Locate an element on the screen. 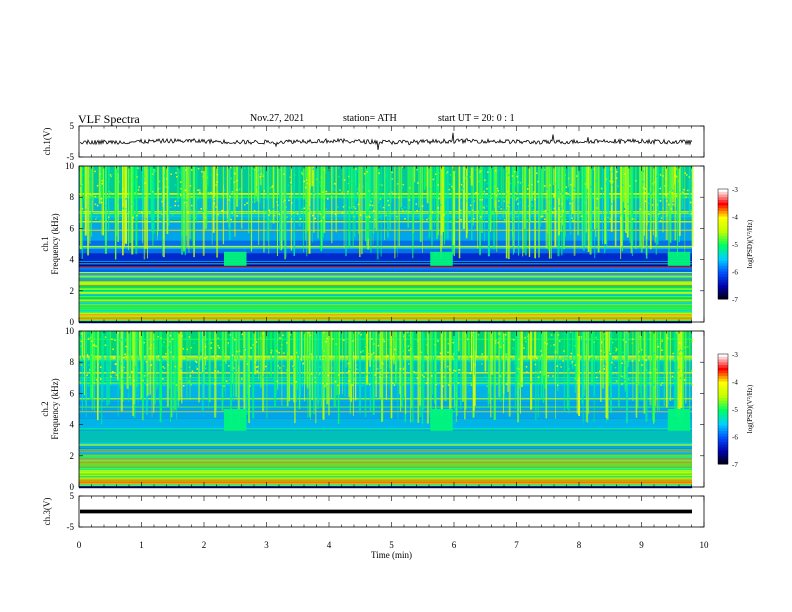  emission-blobs is located at coordinates (457, 420).